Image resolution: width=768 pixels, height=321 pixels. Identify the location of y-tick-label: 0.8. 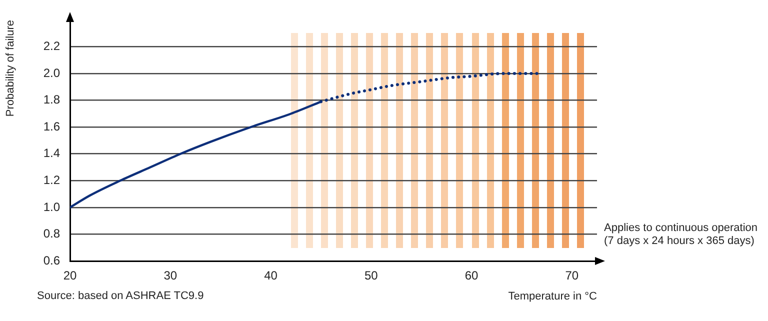
(51, 233).